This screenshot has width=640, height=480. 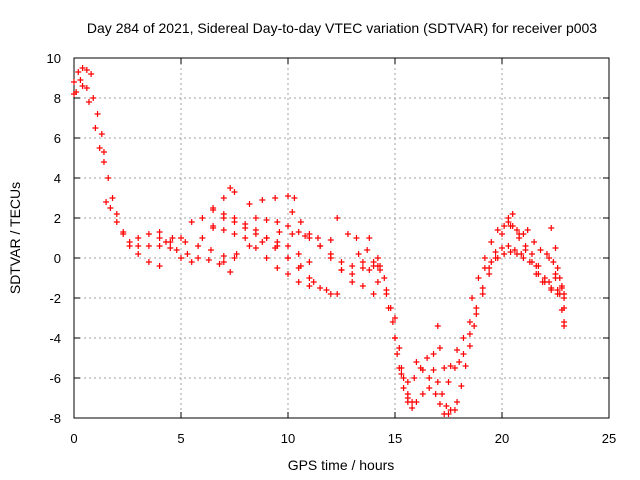 What do you see at coordinates (15, 238) in the screenshot?
I see `y-axis-label: SDTVAR / TECUs` at bounding box center [15, 238].